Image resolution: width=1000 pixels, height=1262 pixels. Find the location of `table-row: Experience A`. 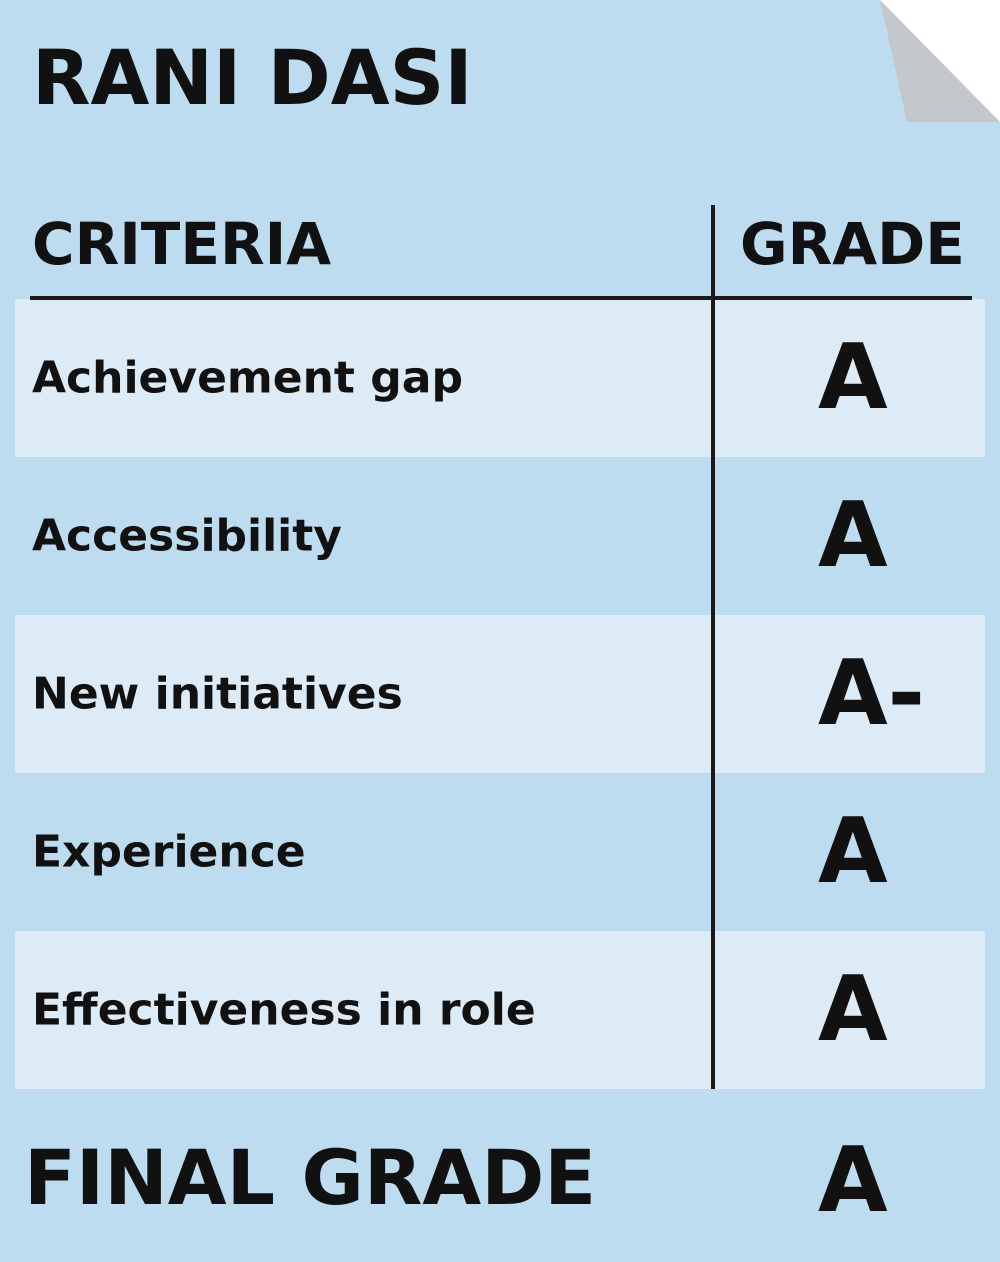

table-row: Experience A is located at coordinates (500, 852).